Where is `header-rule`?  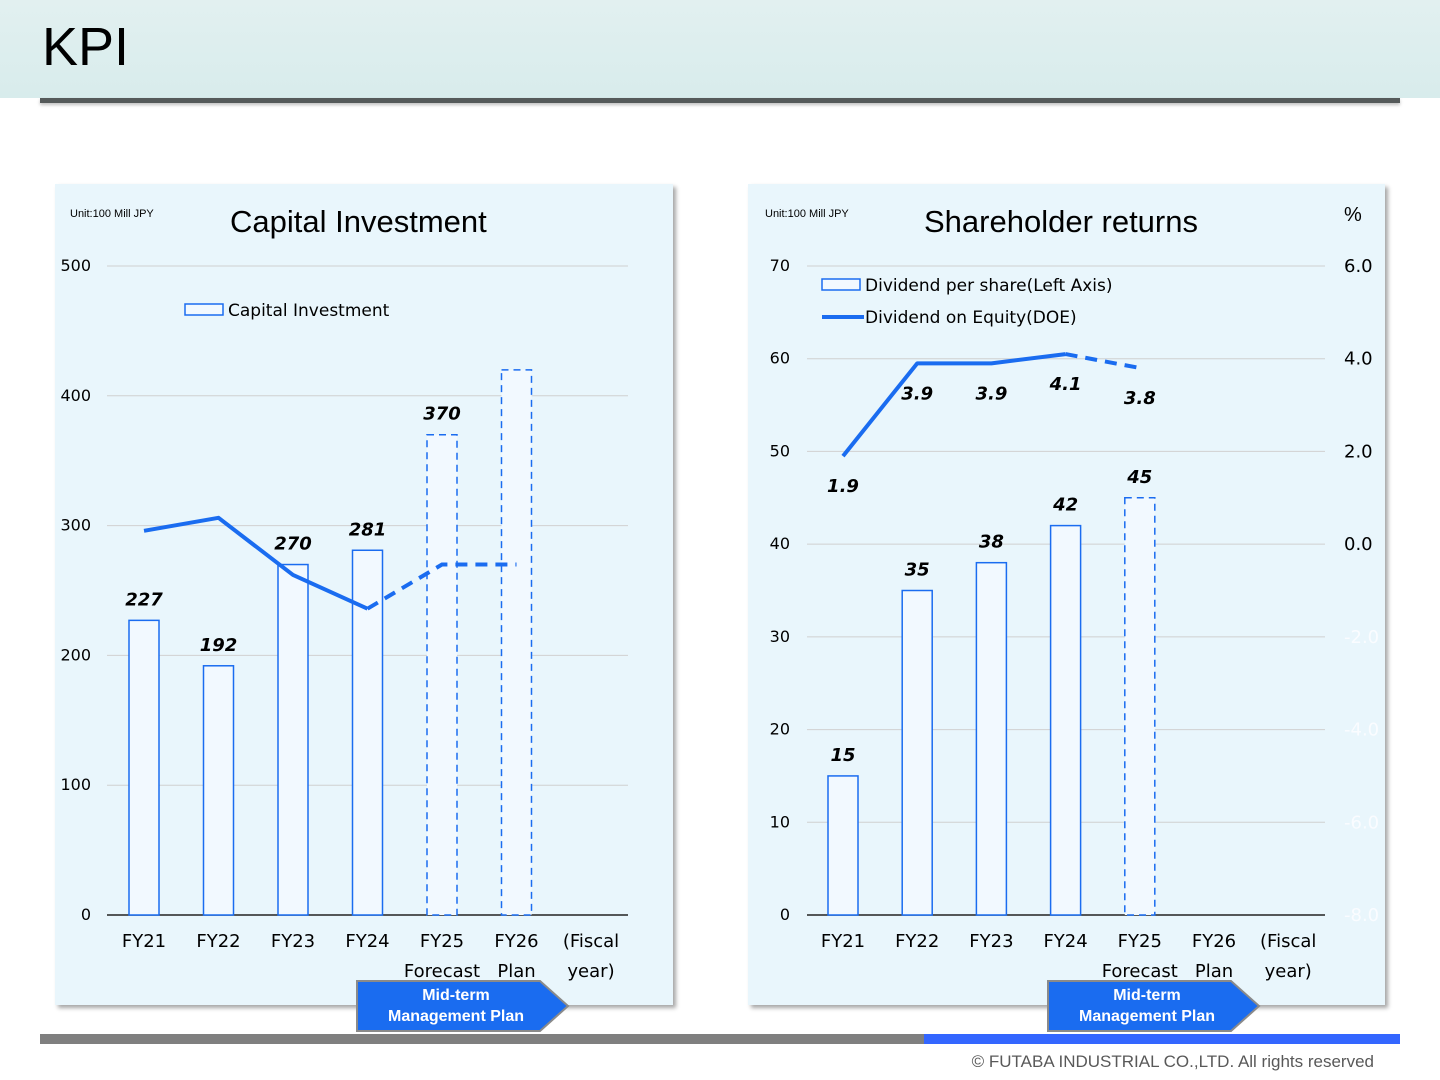
header-rule is located at coordinates (720, 100).